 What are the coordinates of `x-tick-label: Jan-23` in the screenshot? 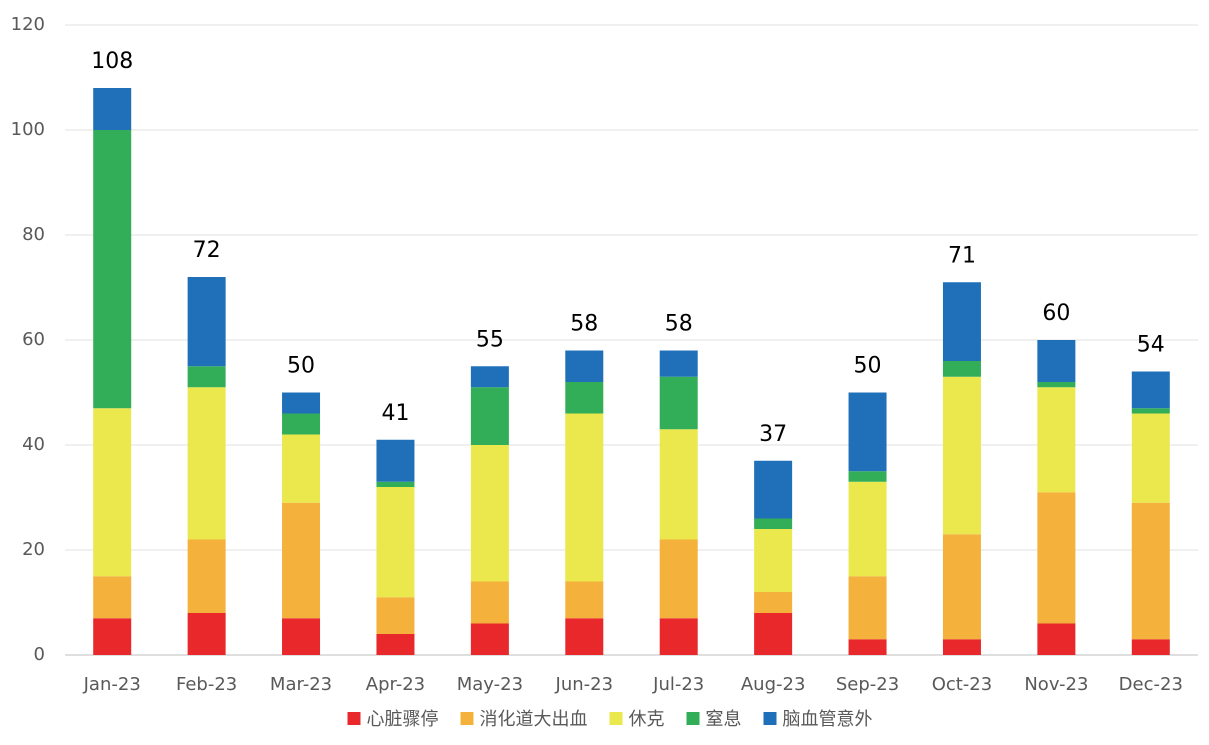 It's located at (112, 684).